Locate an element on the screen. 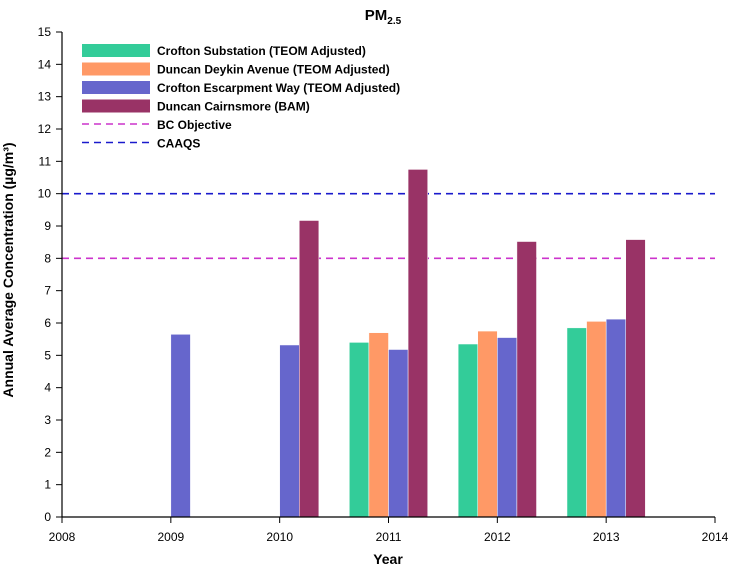 The image size is (729, 568). legend-swatch-series3 is located at coordinates (116, 87).